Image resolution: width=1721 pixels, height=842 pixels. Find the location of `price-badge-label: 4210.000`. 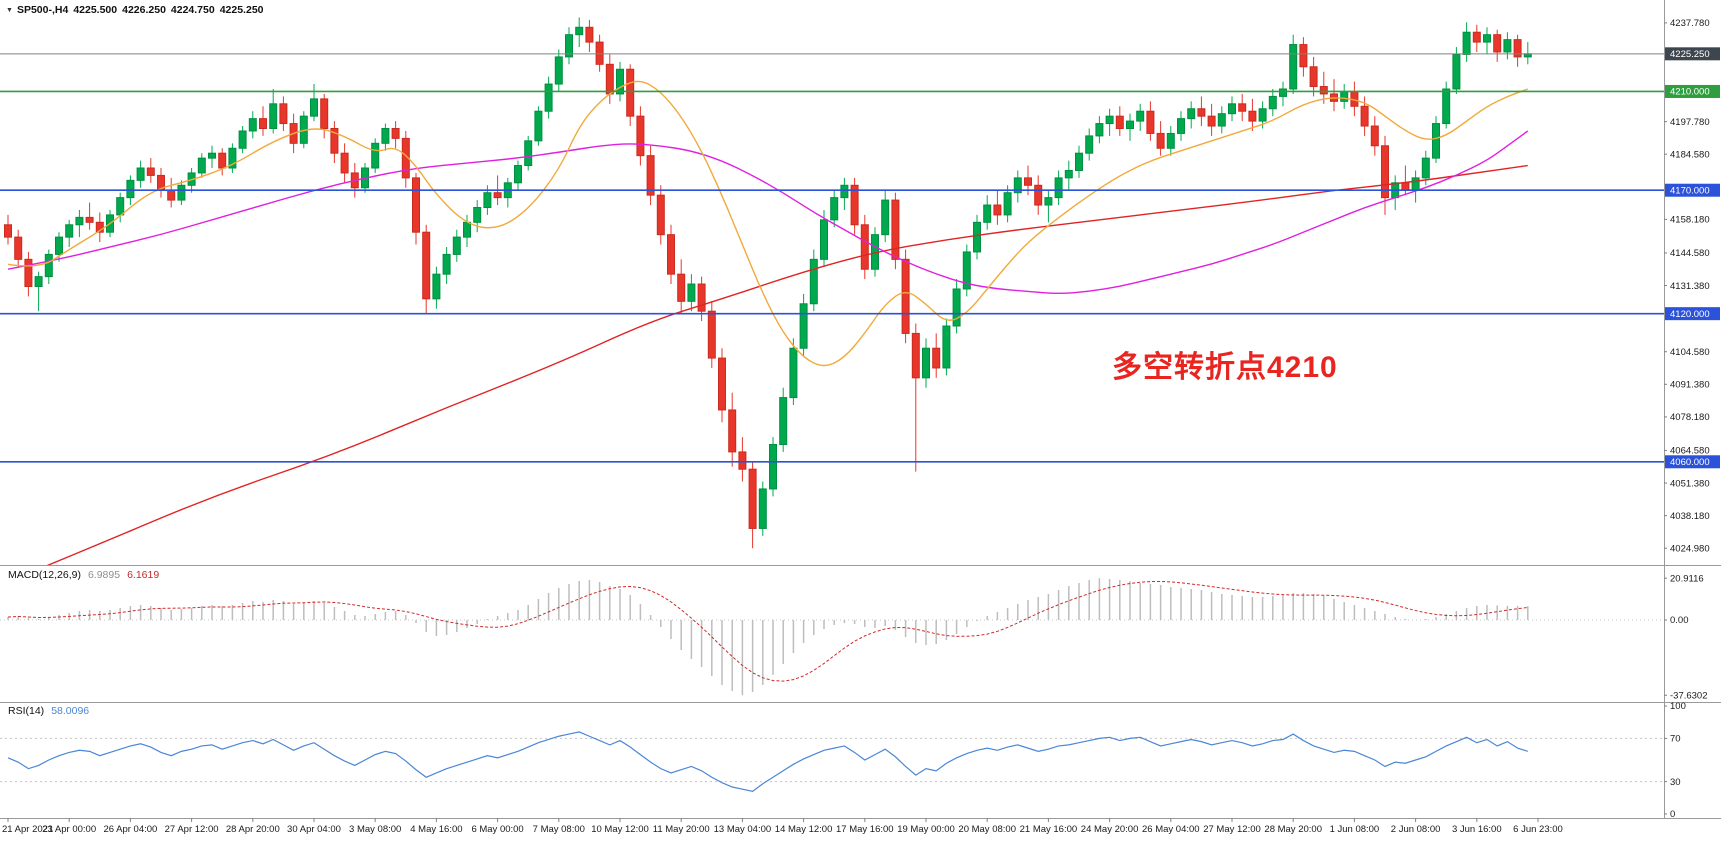

price-badge-label: 4210.000 is located at coordinates (1690, 92).